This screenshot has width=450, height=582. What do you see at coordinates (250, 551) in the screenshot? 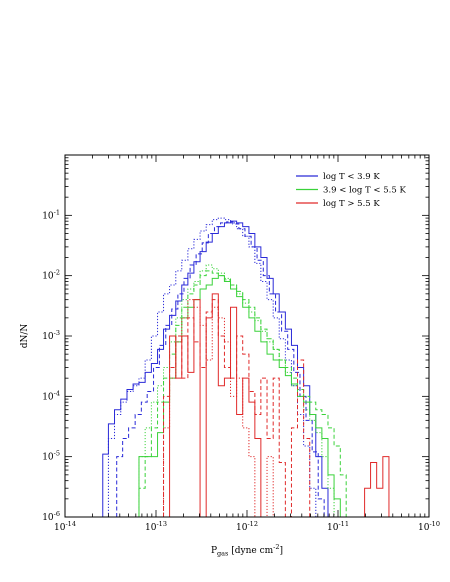
I see `x-axis-label-unit-pre: [dyne cm` at bounding box center [250, 551].